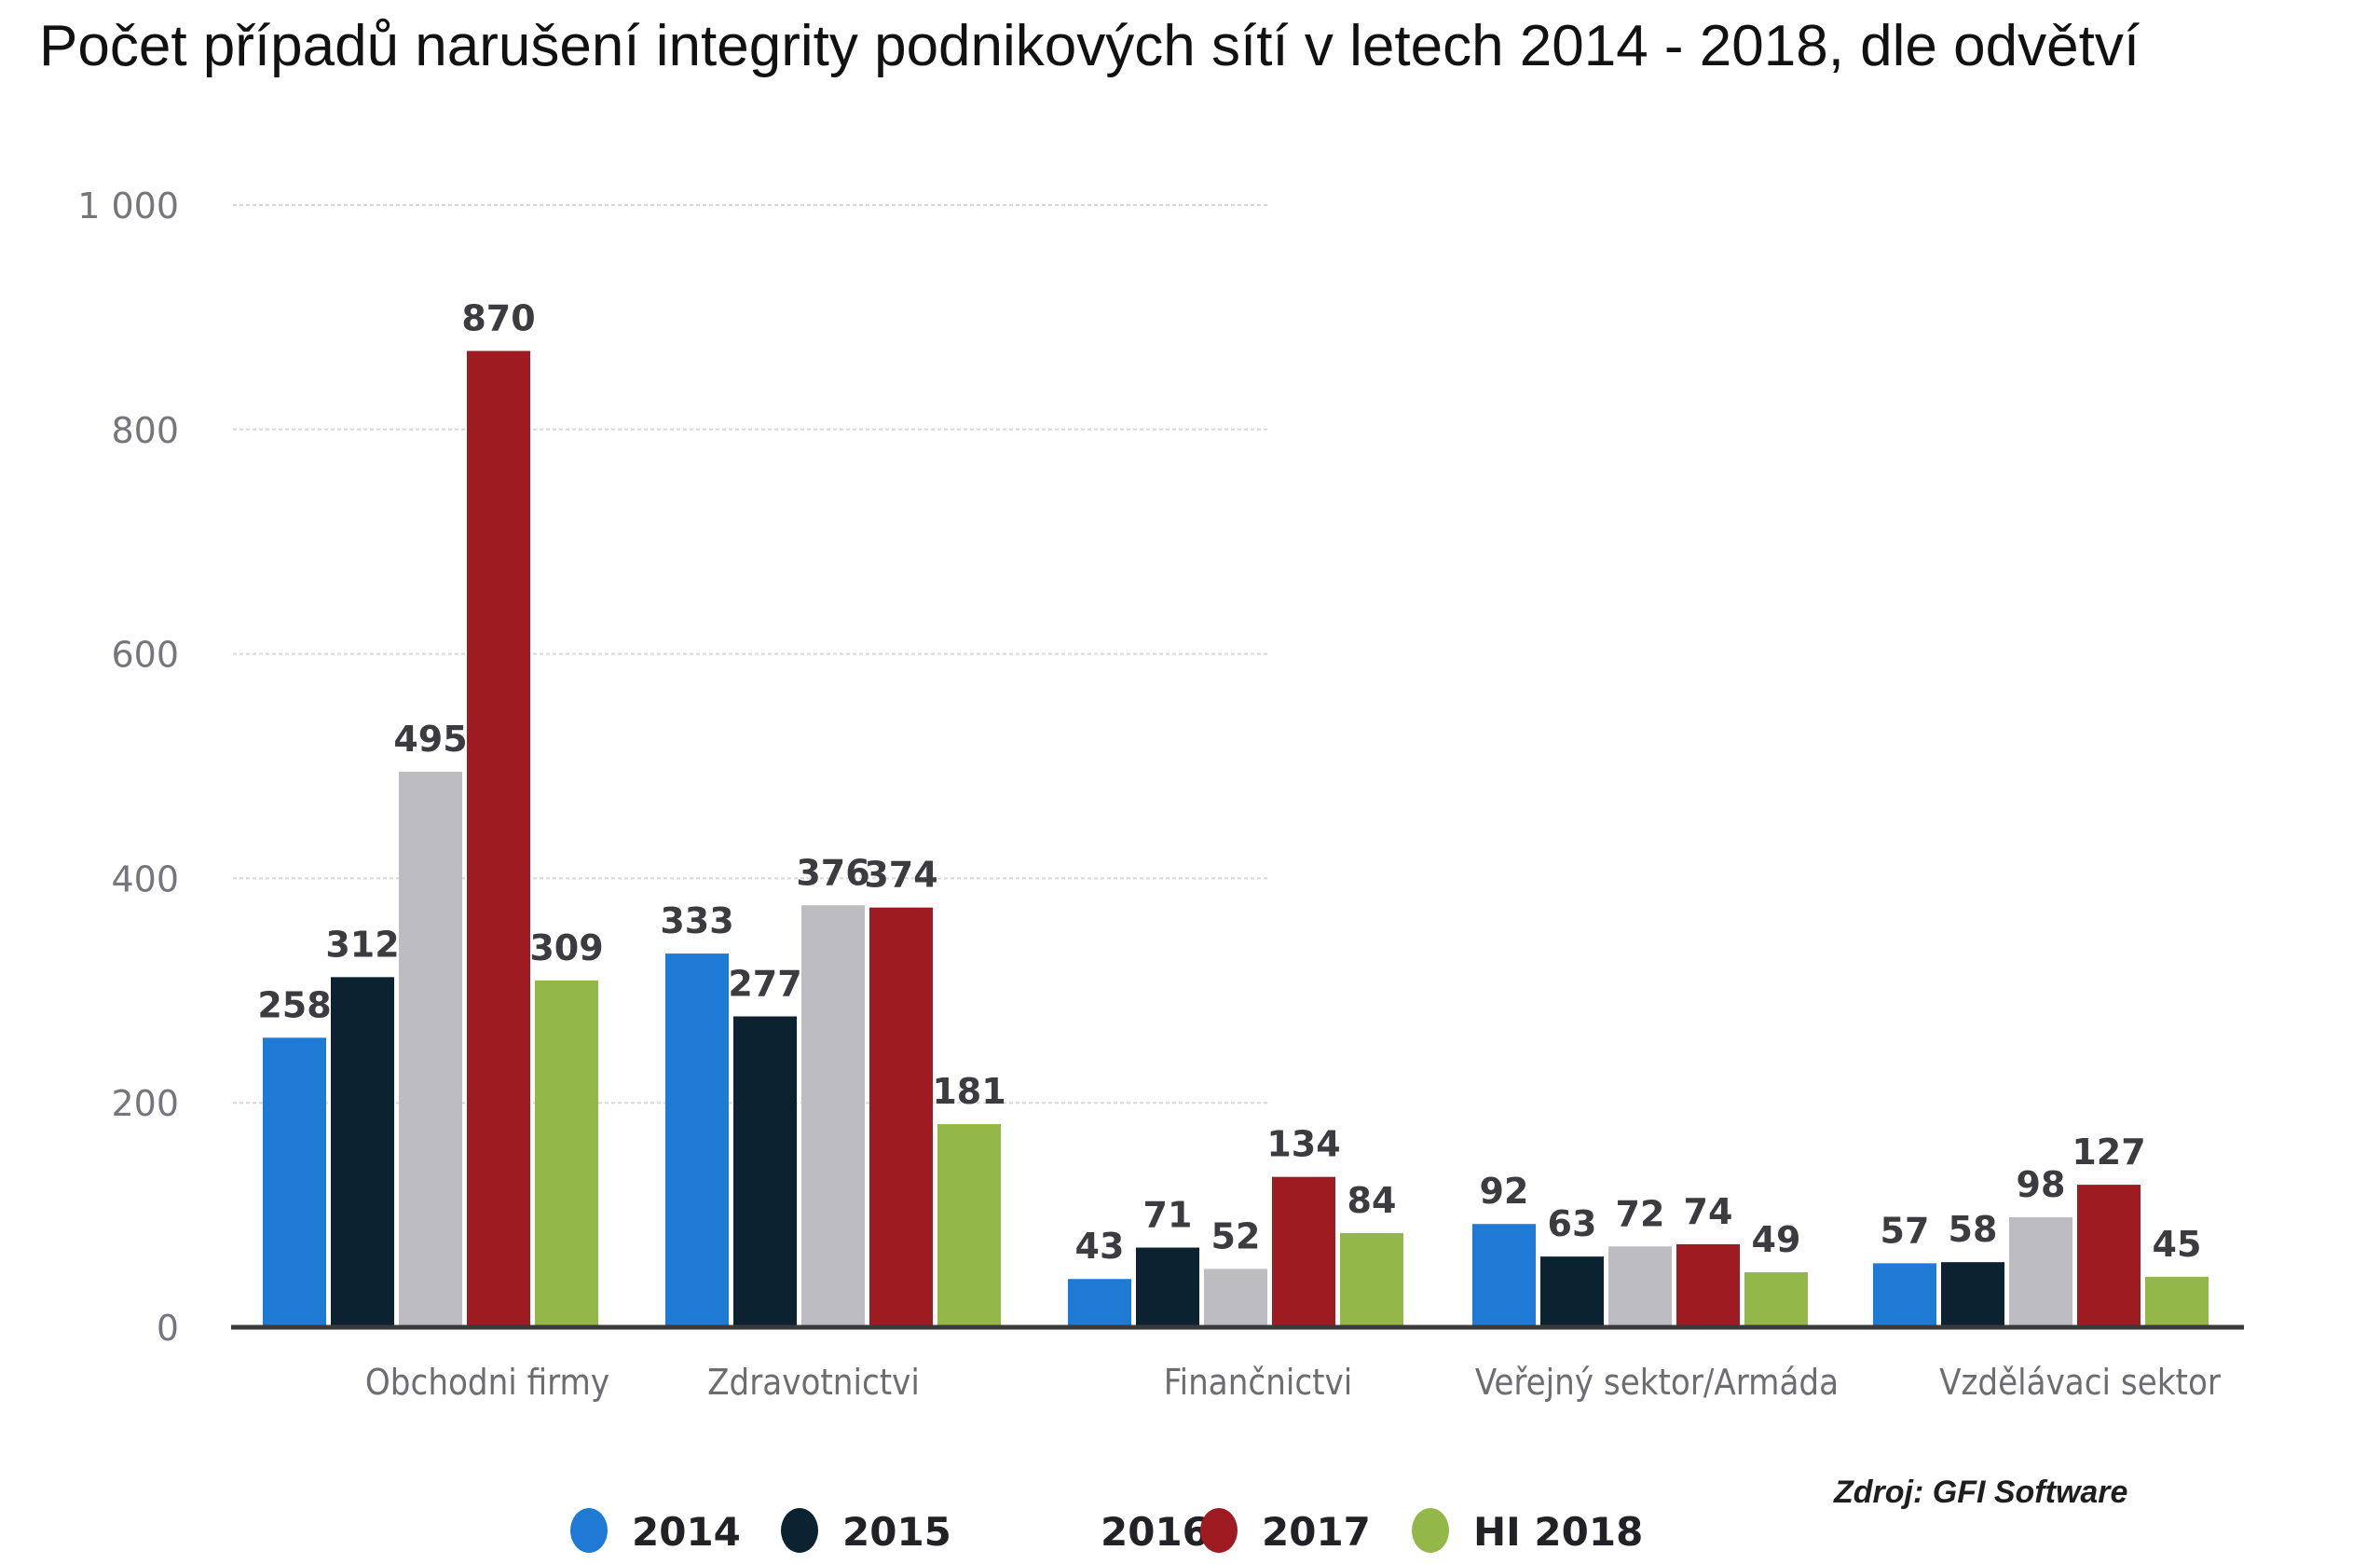 Image resolution: width=2380 pixels, height=1564 pixels. I want to click on legend-item: 2016, so click(1155, 1532).